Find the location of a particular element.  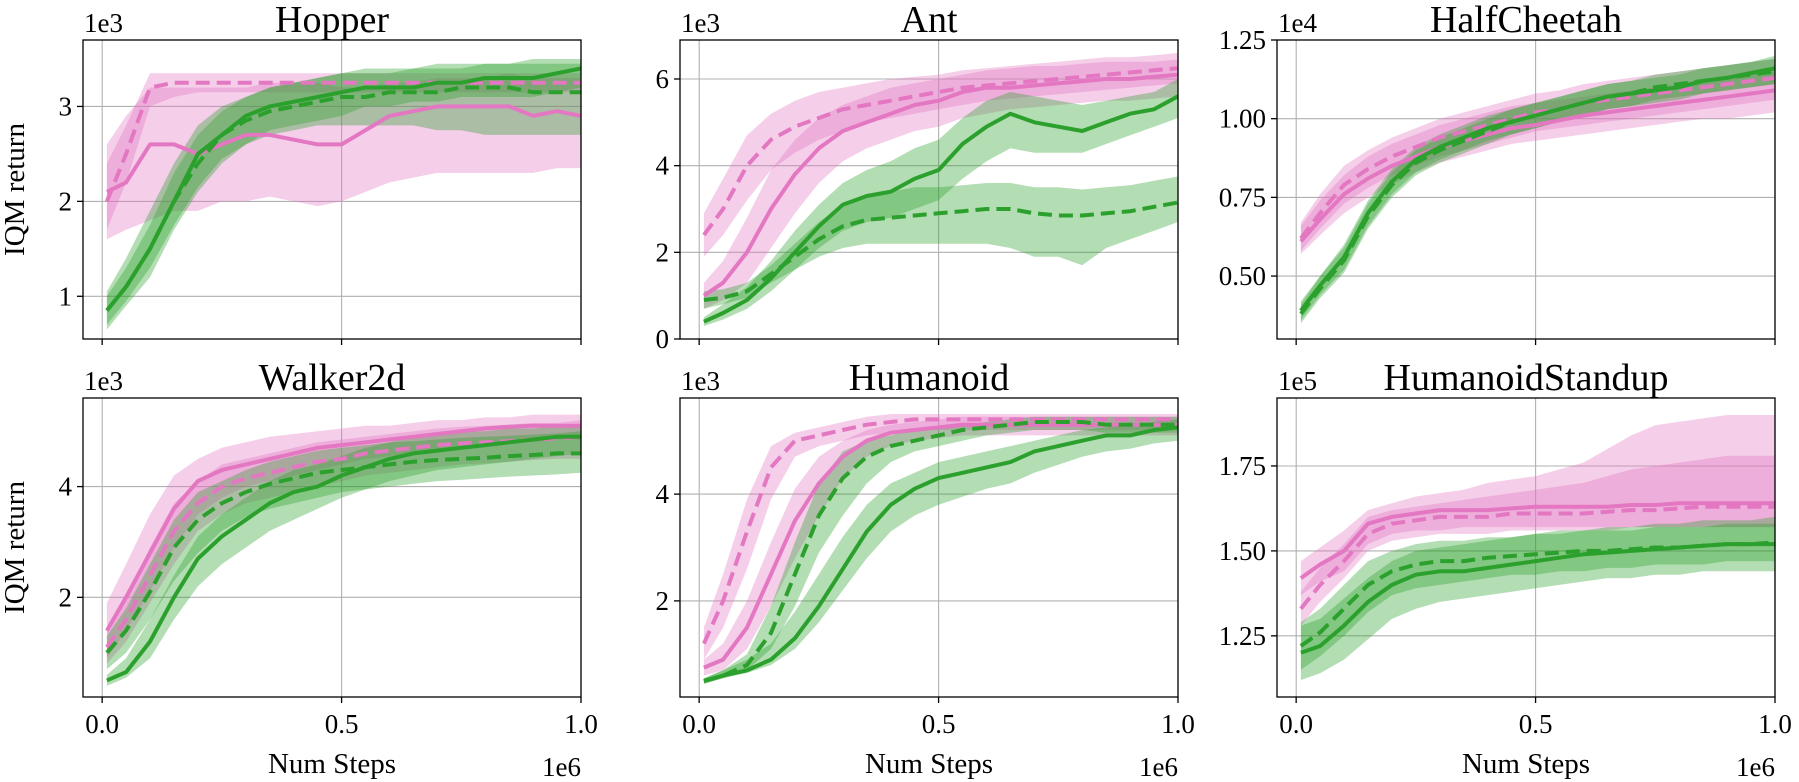

panel-hopper: 1 2 3 Hopper 1e3 IQM return is located at coordinates (291, 172).